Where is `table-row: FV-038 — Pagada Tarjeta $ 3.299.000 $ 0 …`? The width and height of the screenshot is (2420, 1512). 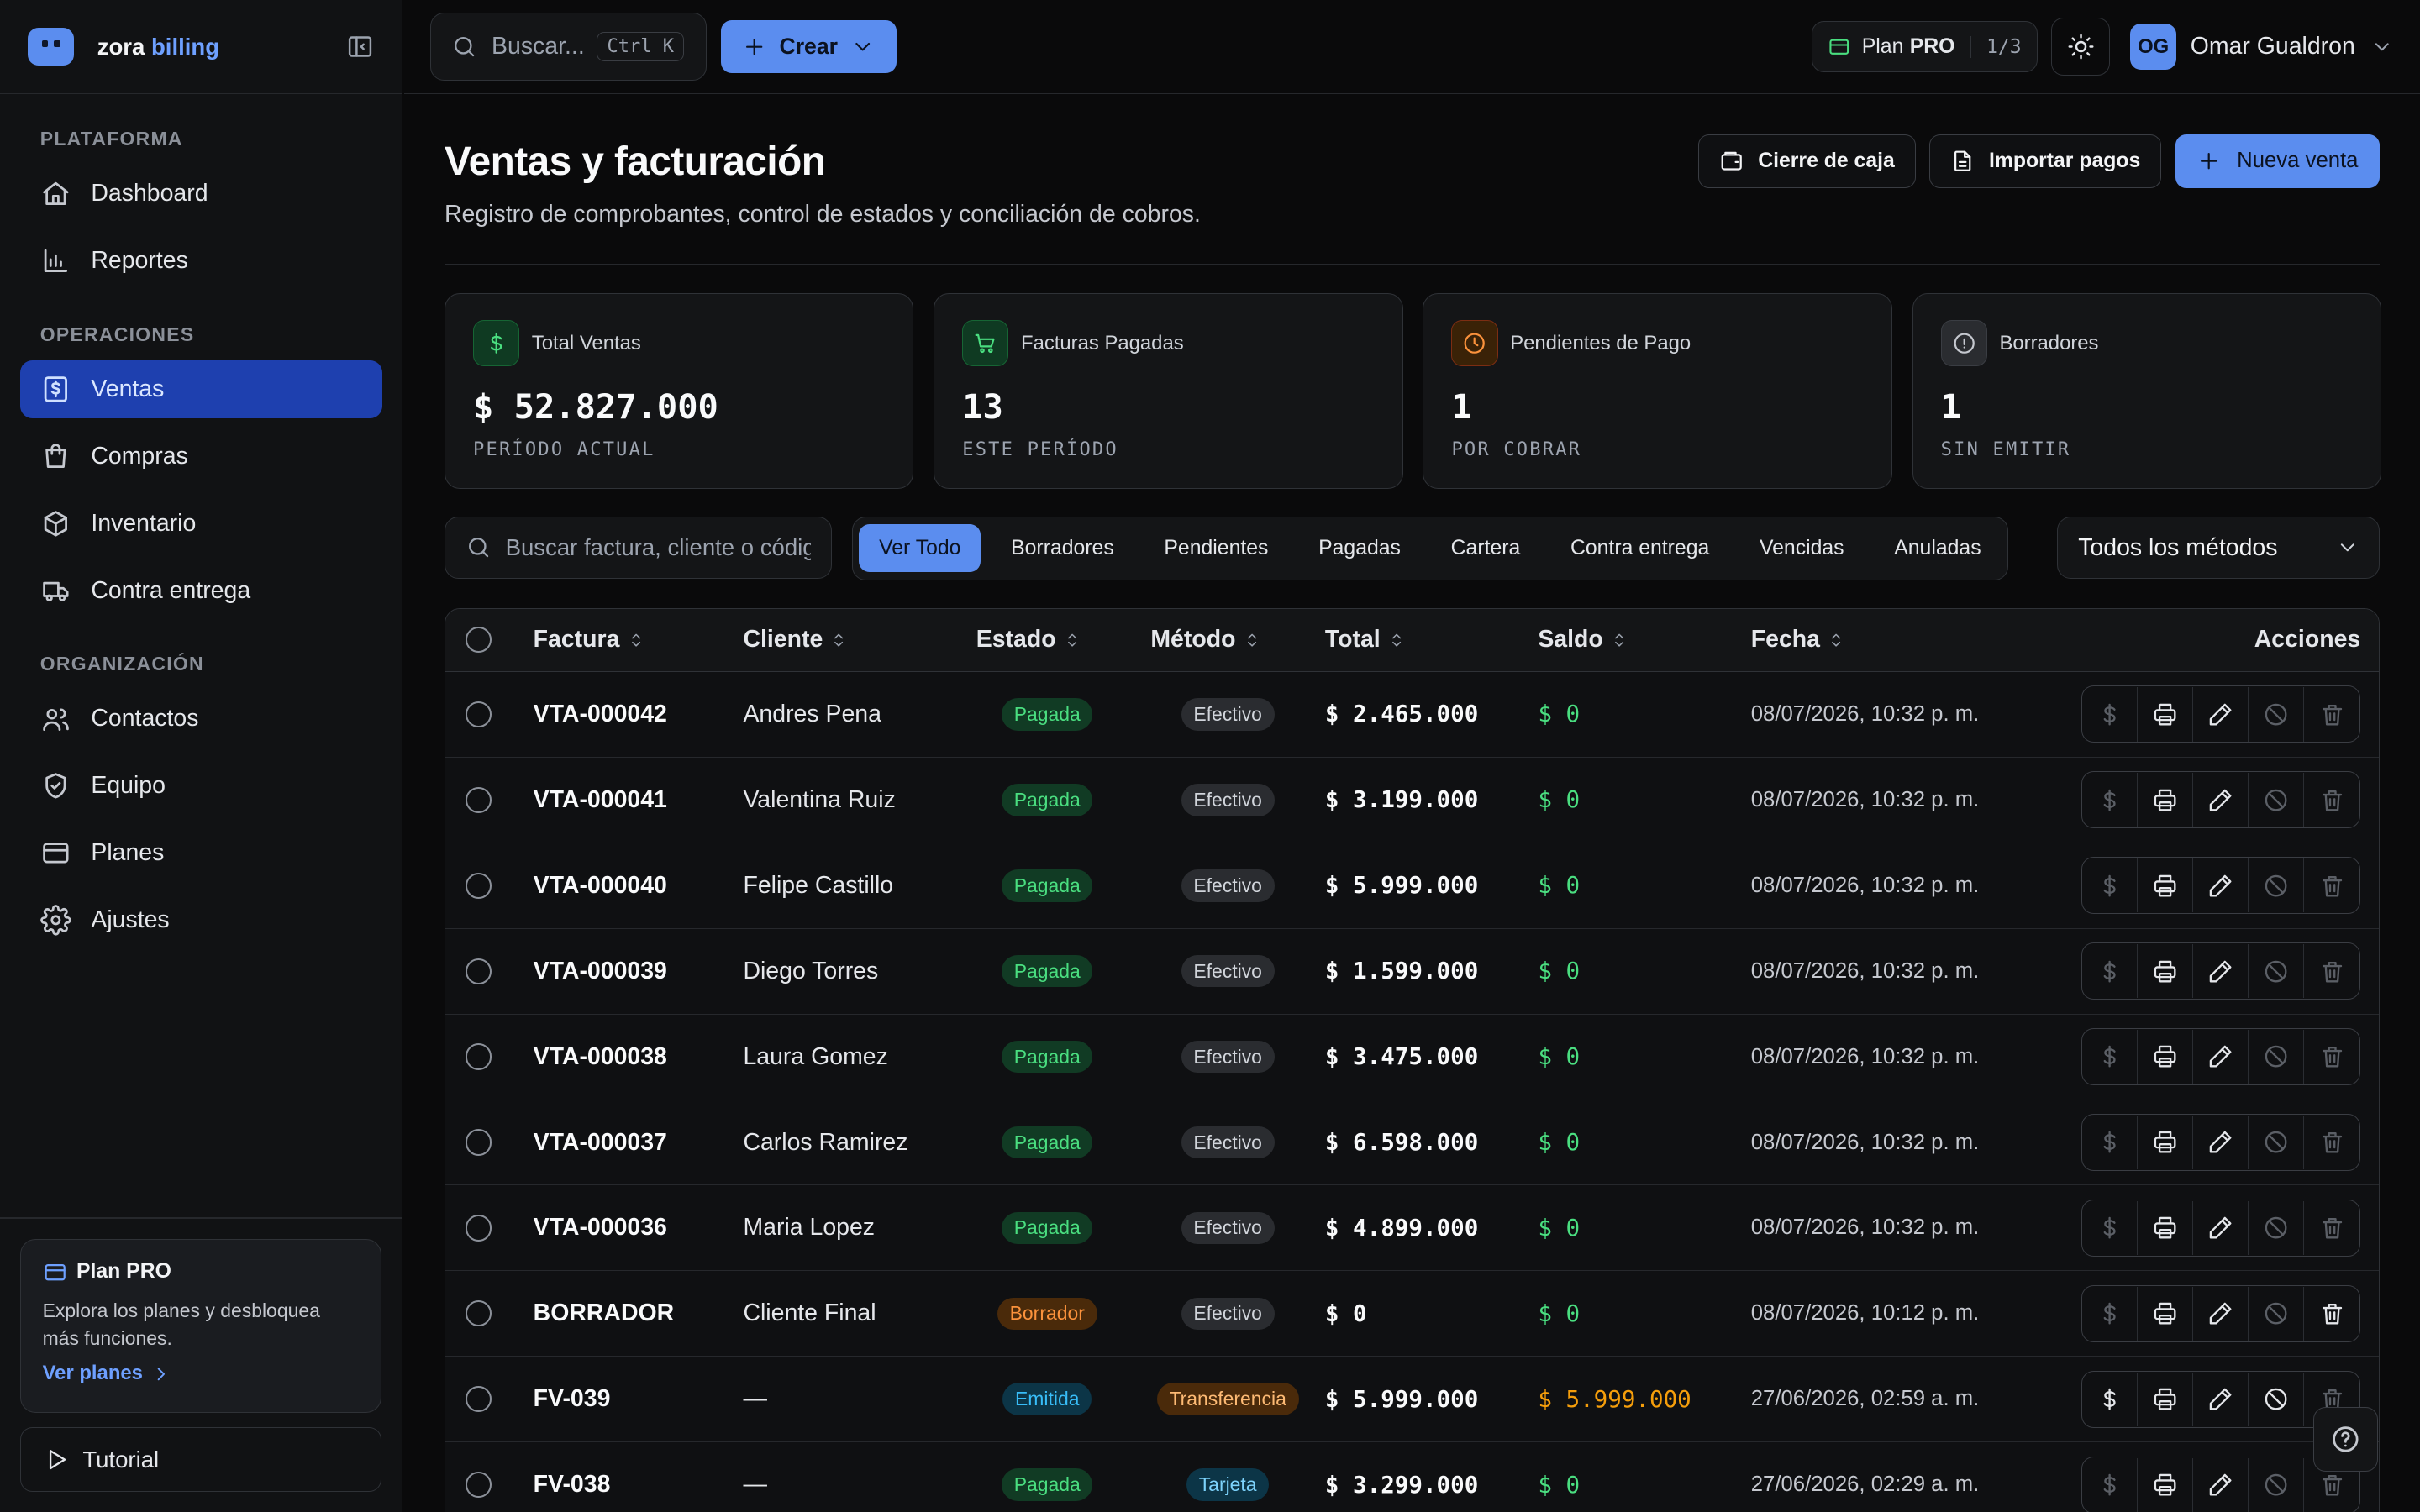
table-row: FV-038 — Pagada Tarjeta $ 3.299.000 $ 0 … is located at coordinates (1412, 1477).